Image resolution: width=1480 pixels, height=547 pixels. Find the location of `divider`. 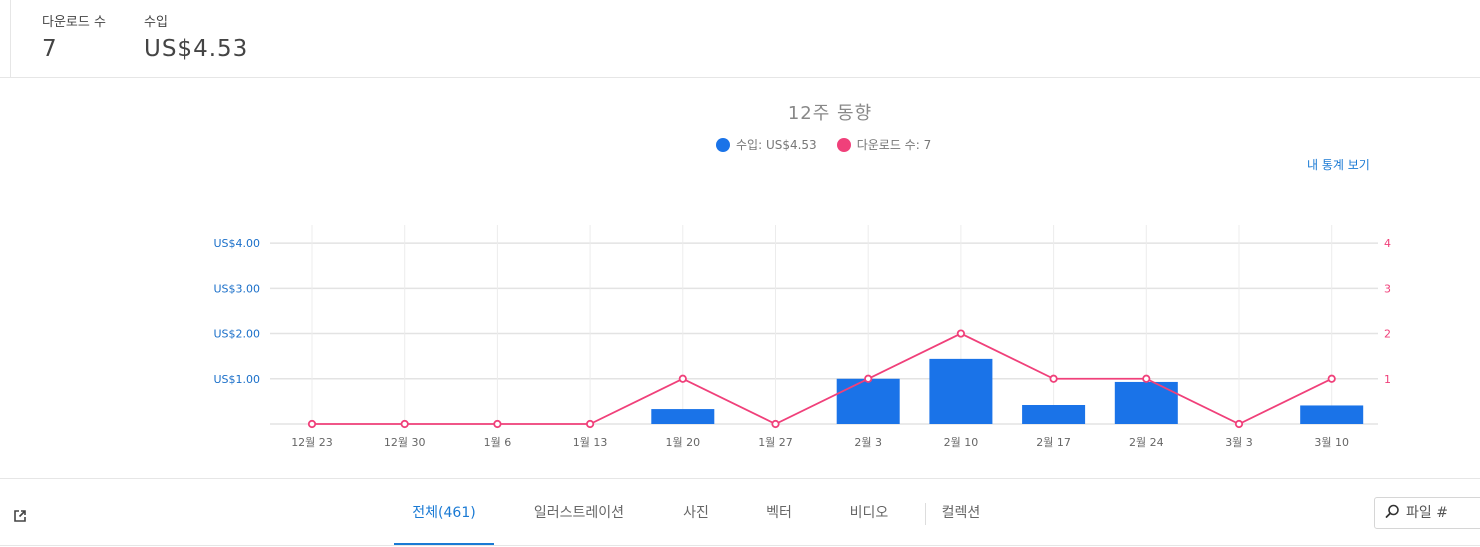

divider is located at coordinates (10, 38).